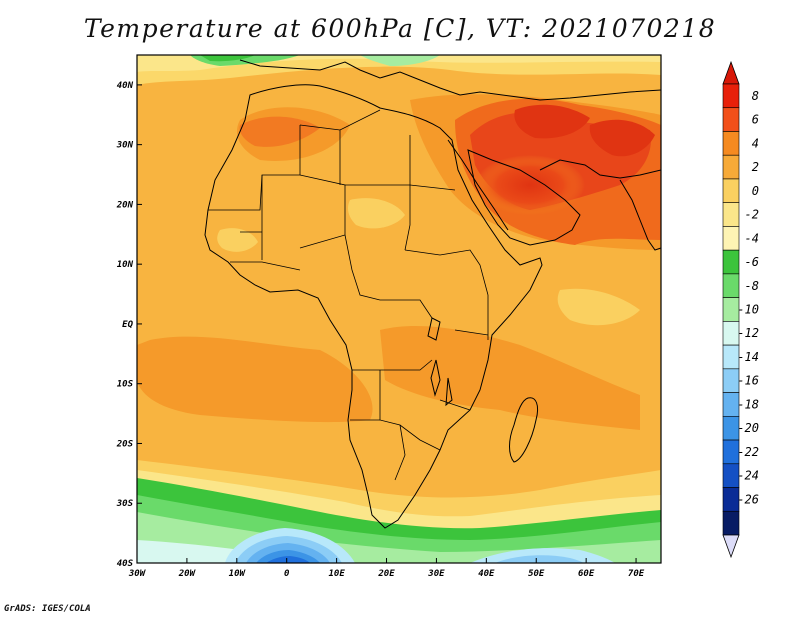 This screenshot has height=618, width=800. I want to click on colorbar-label: -24, so click(748, 476).